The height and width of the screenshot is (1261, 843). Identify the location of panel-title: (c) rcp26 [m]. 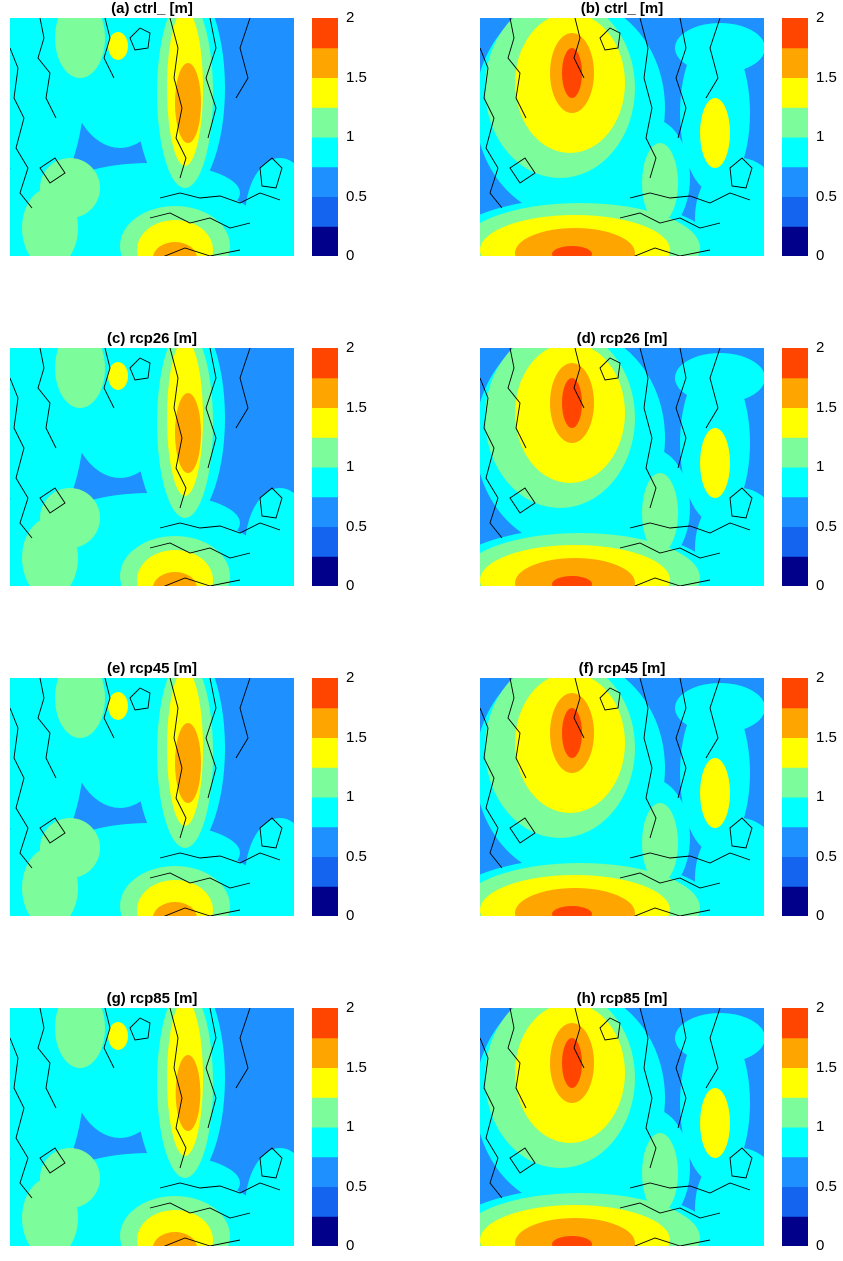
(152, 338).